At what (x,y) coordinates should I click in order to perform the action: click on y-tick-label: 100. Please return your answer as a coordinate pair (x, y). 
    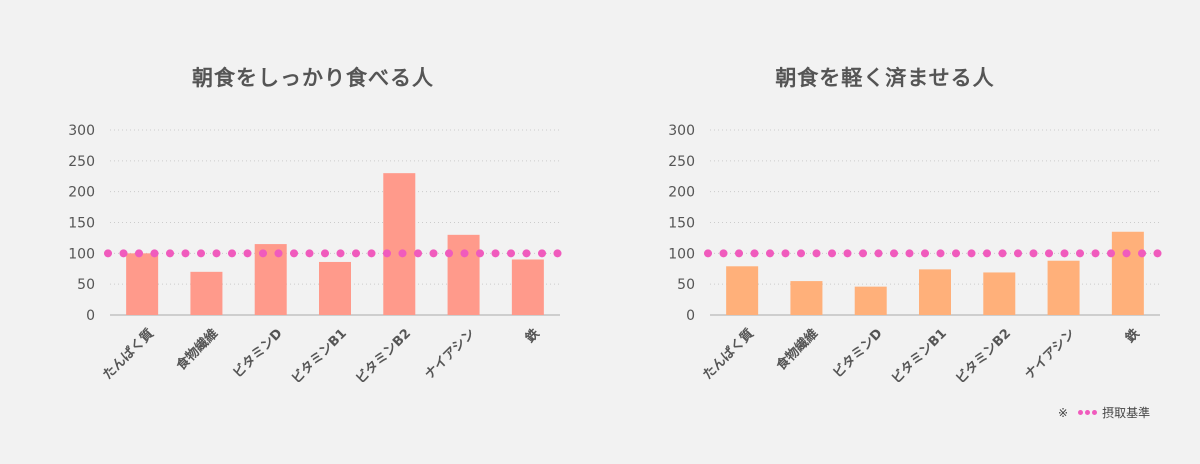
    Looking at the image, I should click on (681, 254).